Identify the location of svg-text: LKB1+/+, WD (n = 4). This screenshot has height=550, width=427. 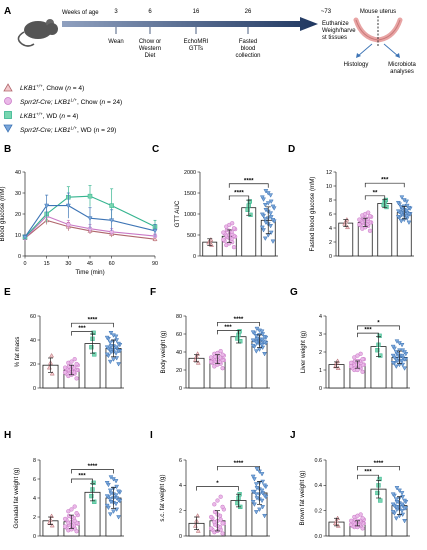
(49, 116).